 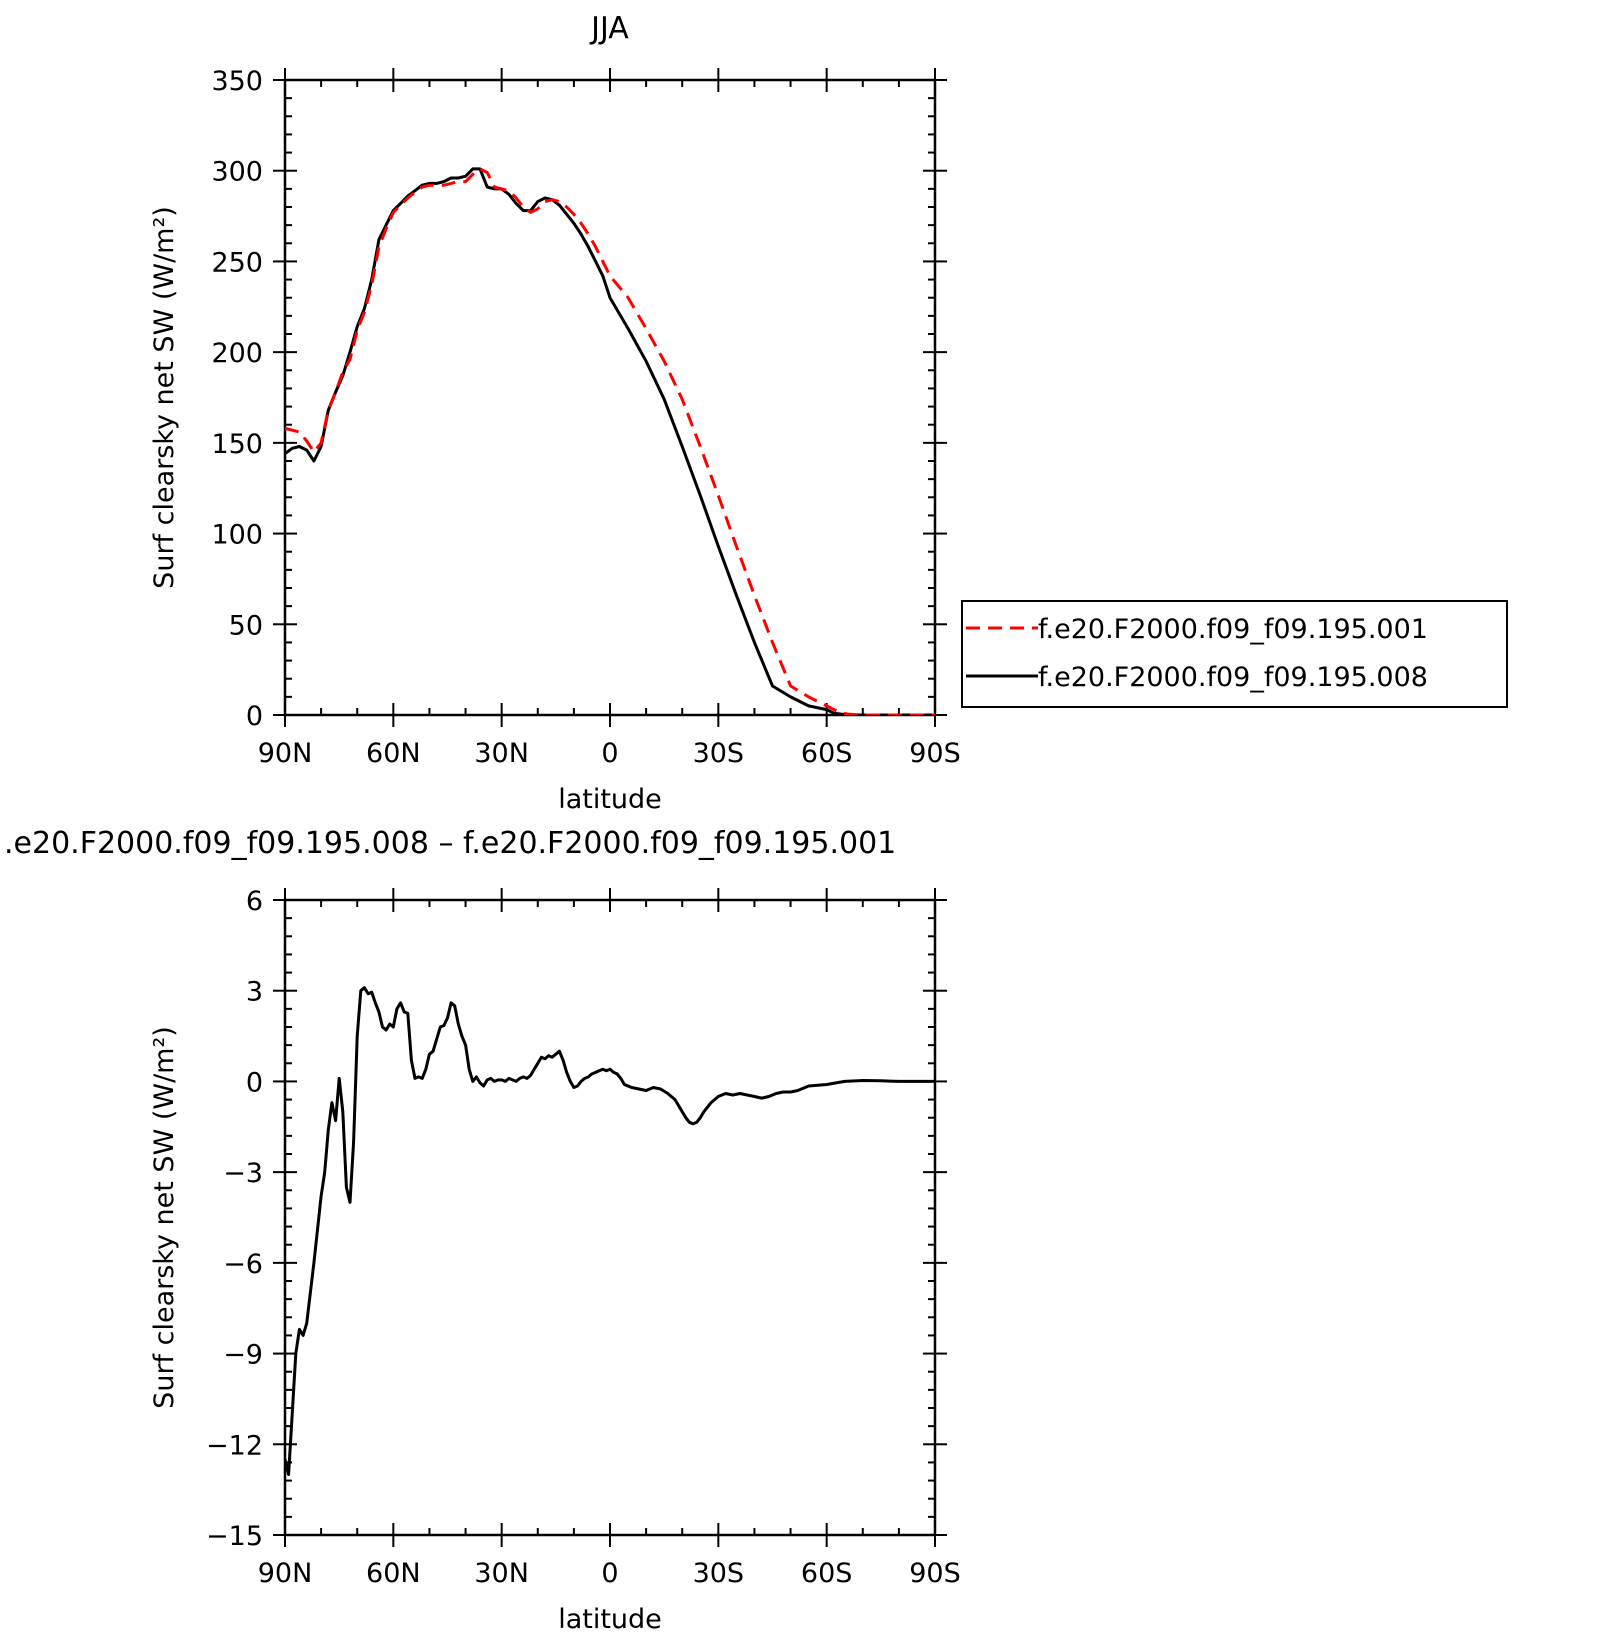 I want to click on legend-label: f.e20.F2000.f09_f09.195.008, so click(x=1233, y=677).